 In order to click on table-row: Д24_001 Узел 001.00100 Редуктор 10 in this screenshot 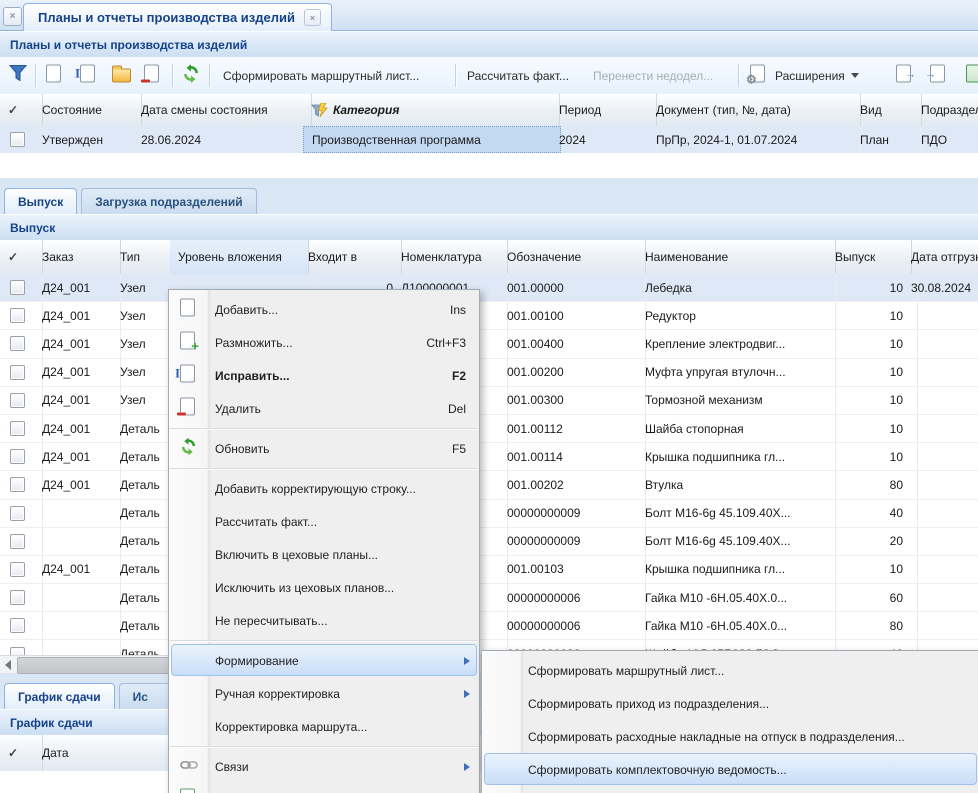, I will do `click(489, 316)`.